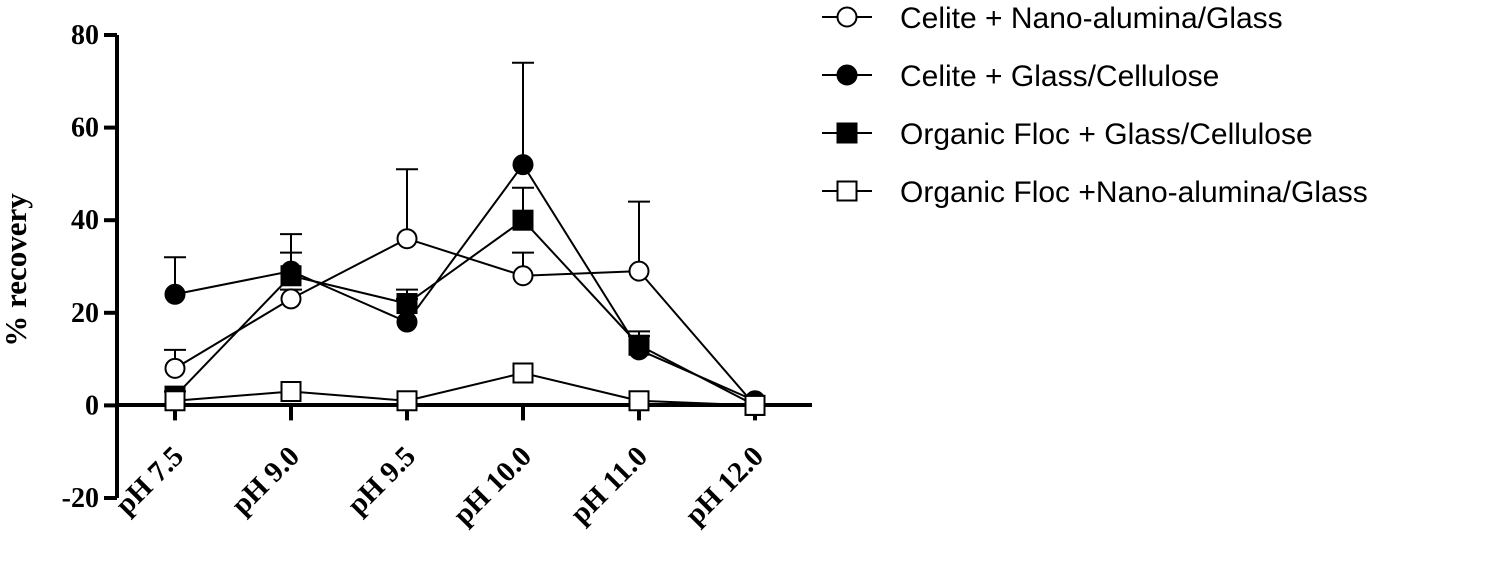  I want to click on legend-item: Organic Floc + Glass/Cellulose, so click(1067, 134).